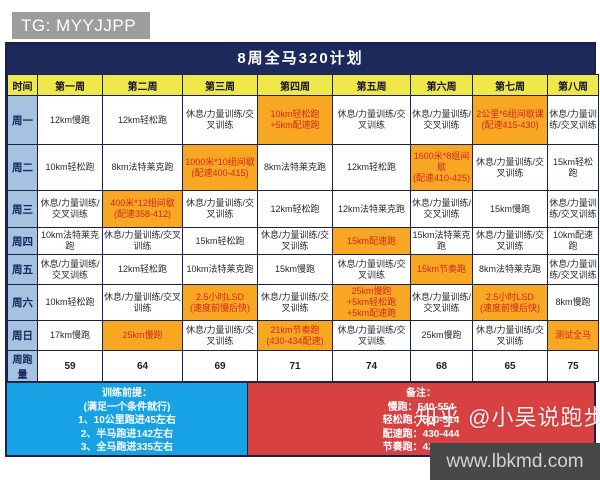  I want to click on site-url-watermark: www.lbkmd.com, so click(515, 461).